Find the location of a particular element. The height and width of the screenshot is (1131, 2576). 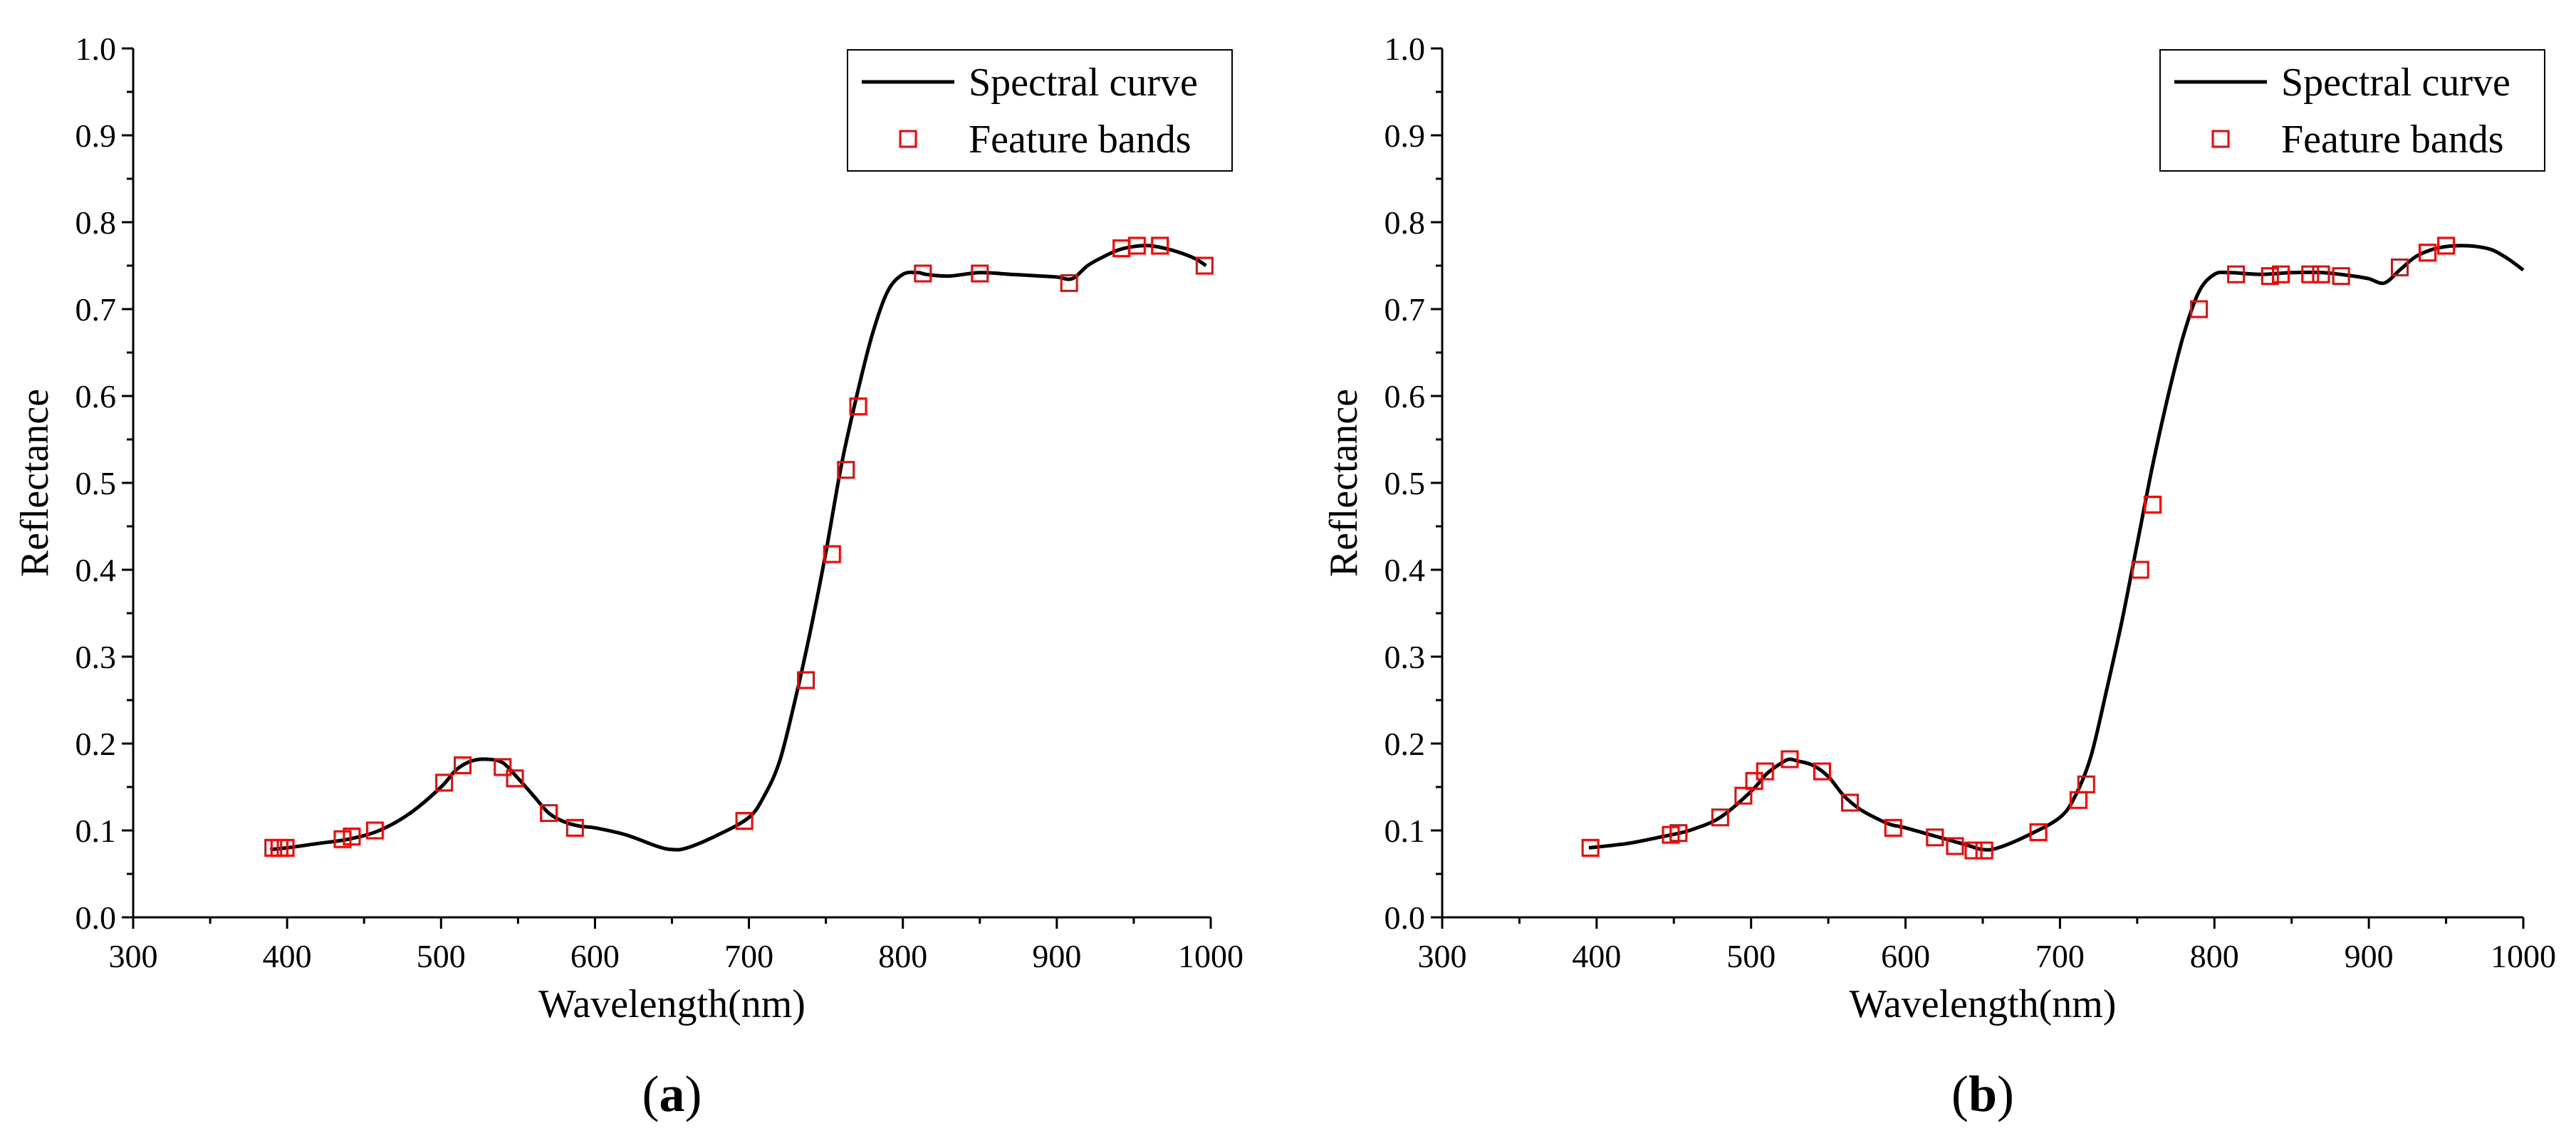

panel-label-letter: b is located at coordinates (1982, 1094).